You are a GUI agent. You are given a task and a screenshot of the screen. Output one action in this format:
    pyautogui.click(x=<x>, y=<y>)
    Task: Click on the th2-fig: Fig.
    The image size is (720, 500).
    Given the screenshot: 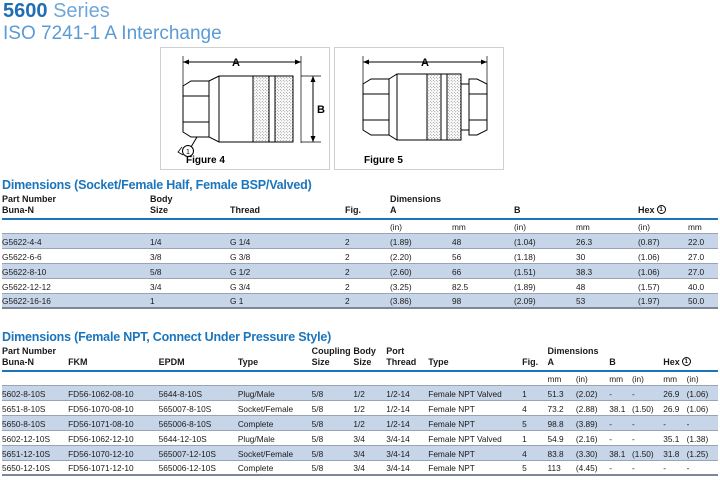 What is the action you would take?
    pyautogui.click(x=530, y=362)
    